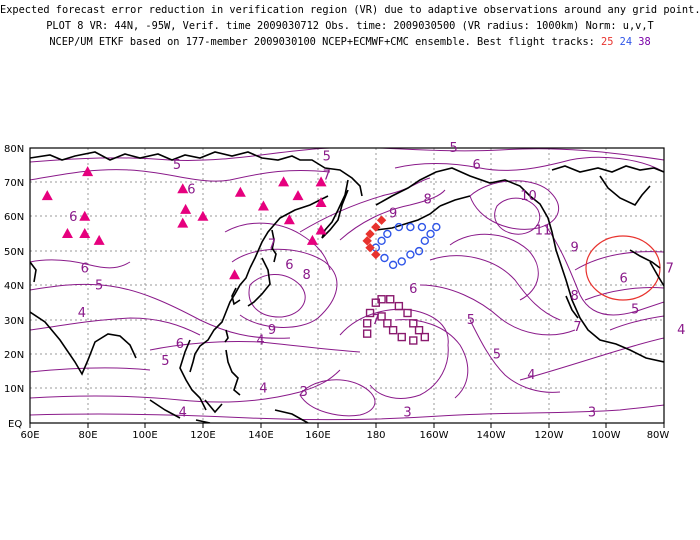 This screenshot has height=540, width=700. What do you see at coordinates (220, 320) in the screenshot?
I see `east-asia-coast` at bounding box center [220, 320].